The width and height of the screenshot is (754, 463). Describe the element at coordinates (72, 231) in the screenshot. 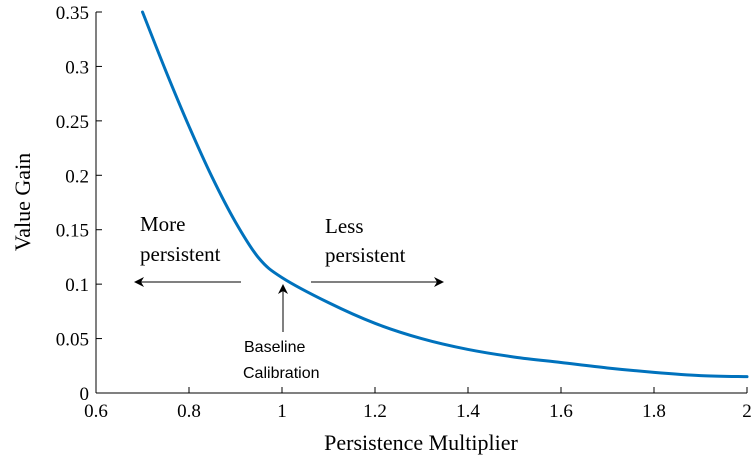

I see `y-tick-label: 0.15` at that location.